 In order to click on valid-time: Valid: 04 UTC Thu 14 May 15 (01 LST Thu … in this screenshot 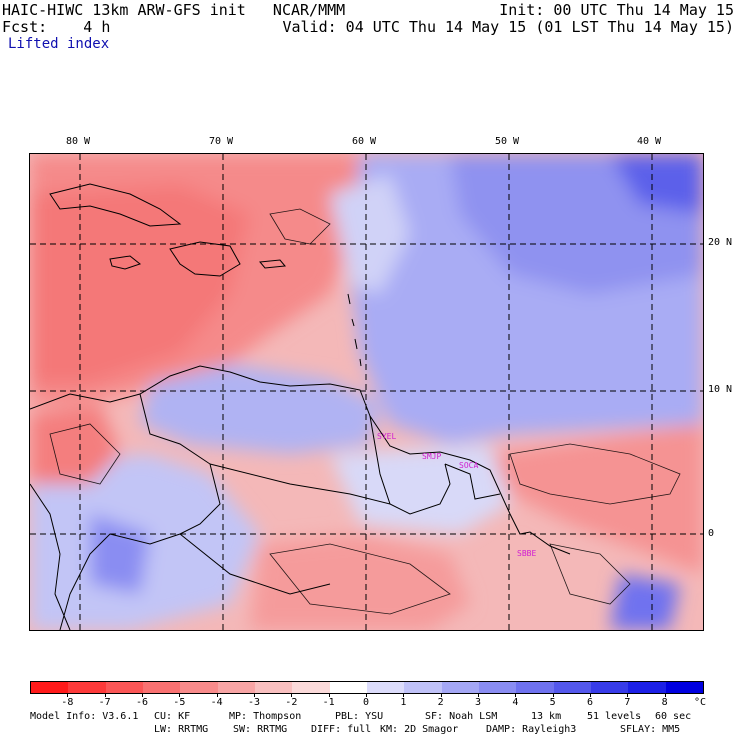, I will do `click(508, 27)`.